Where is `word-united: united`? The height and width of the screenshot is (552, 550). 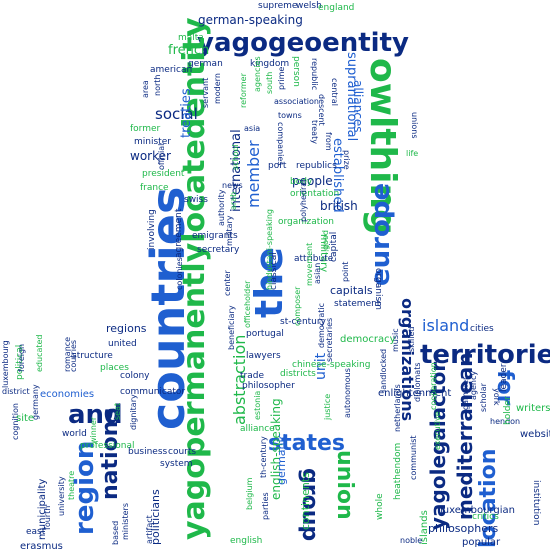 word-united: united is located at coordinates (122, 344).